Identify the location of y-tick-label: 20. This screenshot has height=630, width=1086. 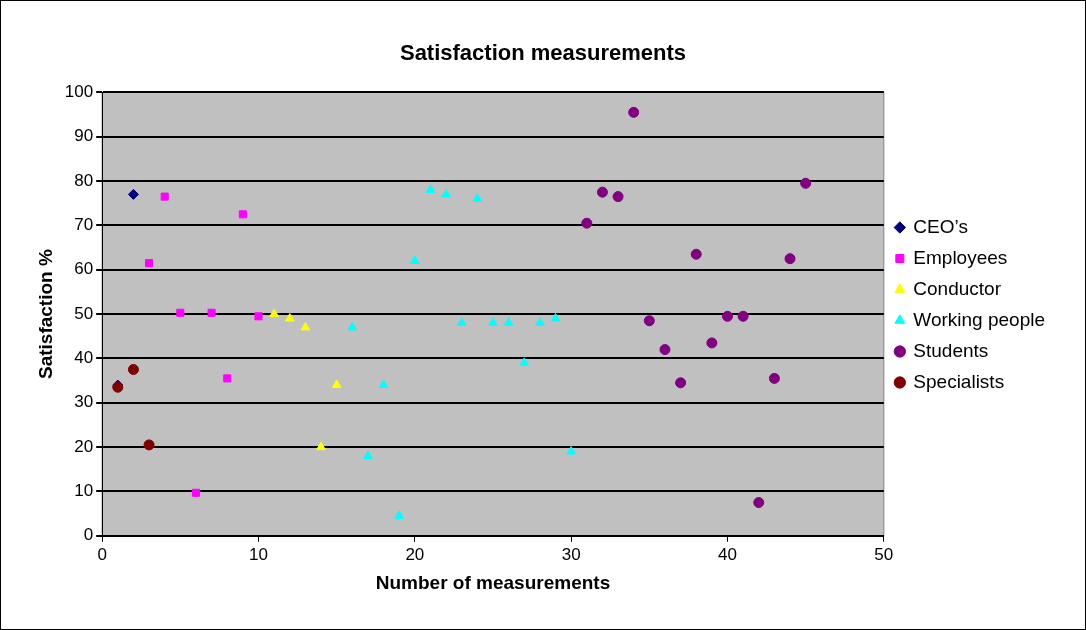
(84, 446).